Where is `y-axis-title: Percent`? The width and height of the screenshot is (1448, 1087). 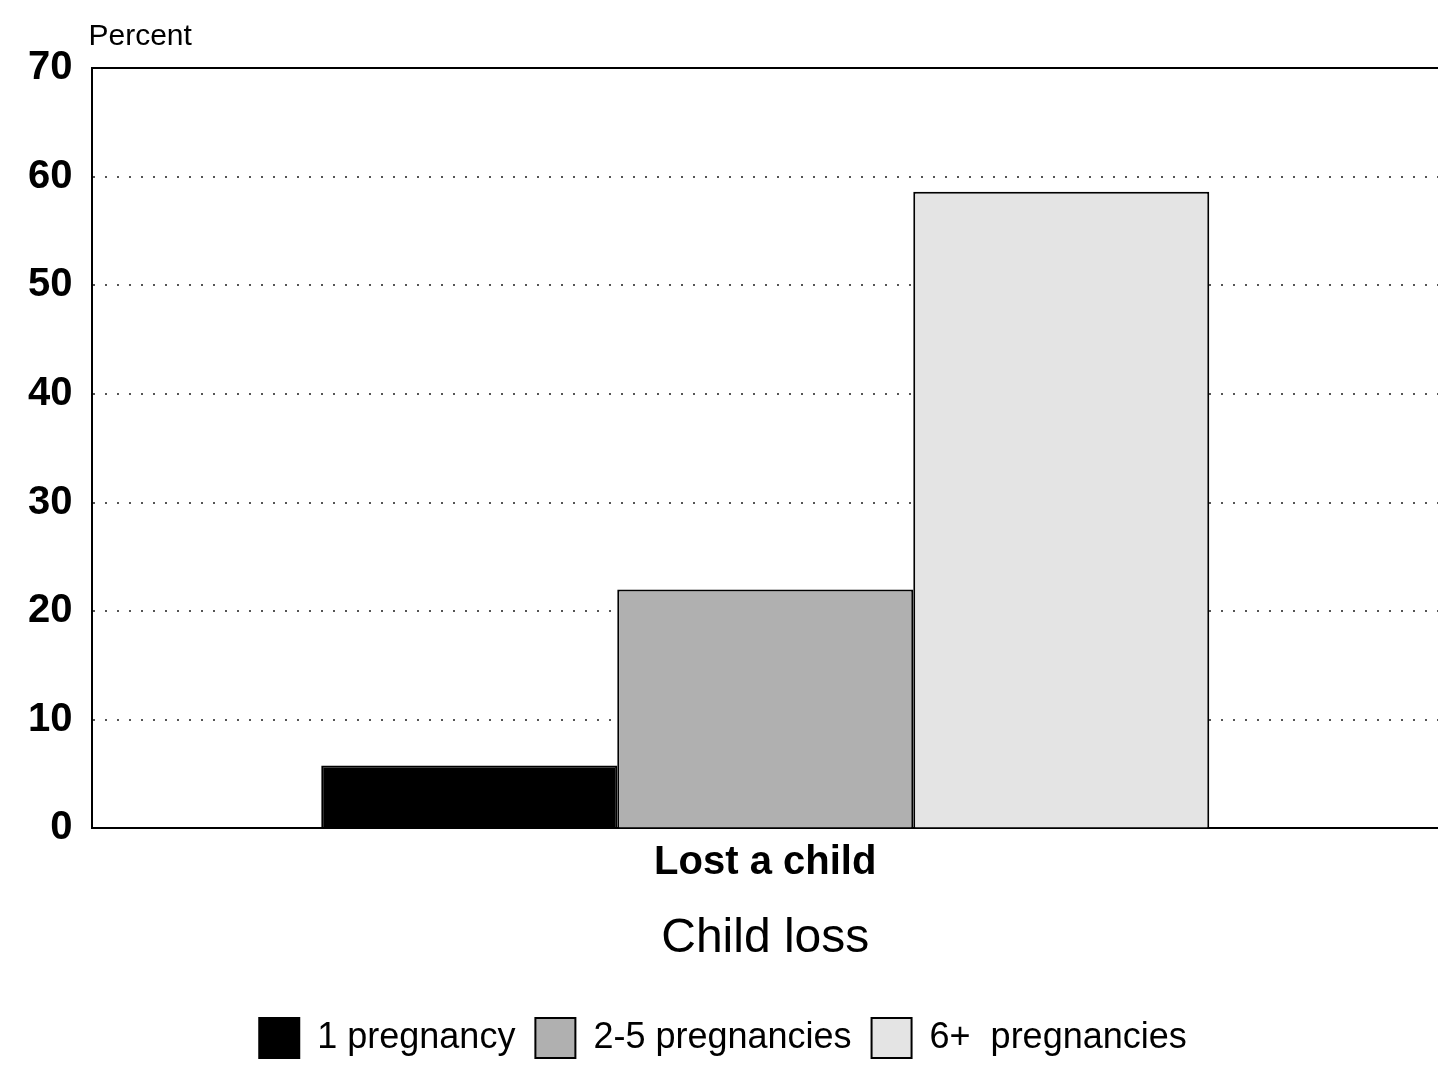 y-axis-title: Percent is located at coordinates (140, 35).